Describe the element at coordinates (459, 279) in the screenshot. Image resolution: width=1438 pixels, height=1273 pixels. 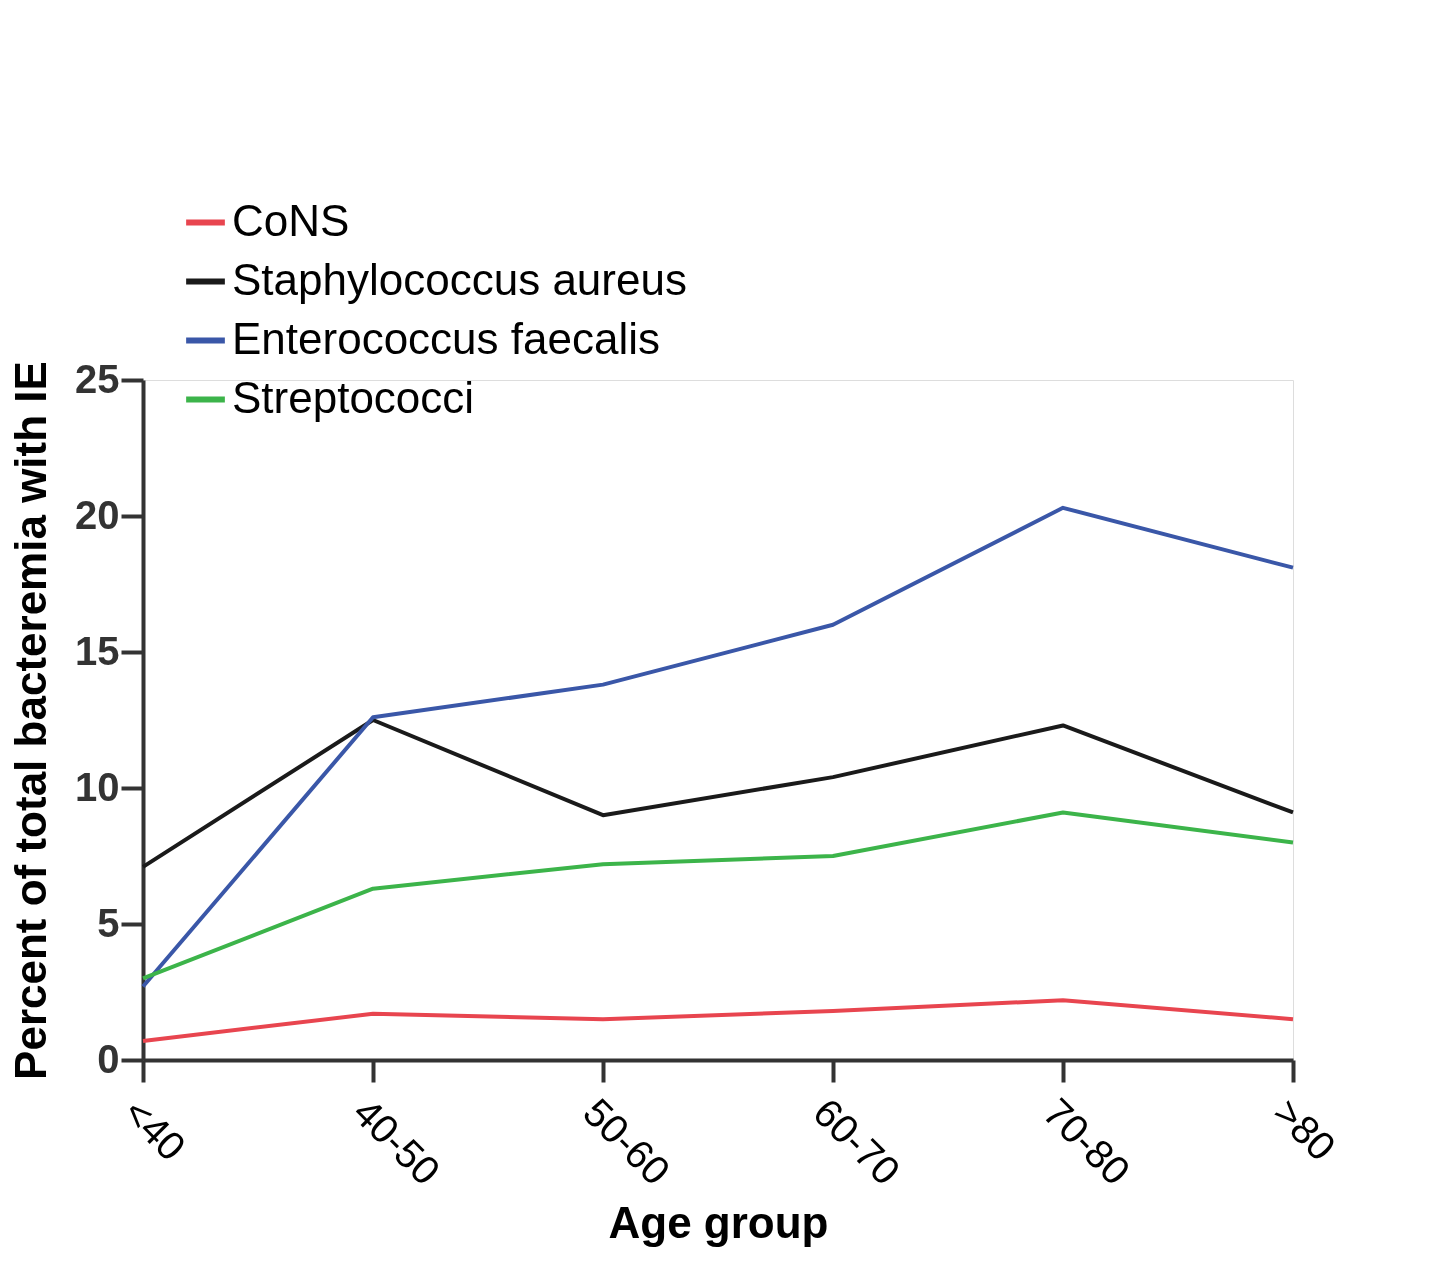
I see `legend-label: Staphylococcus aureus` at that location.